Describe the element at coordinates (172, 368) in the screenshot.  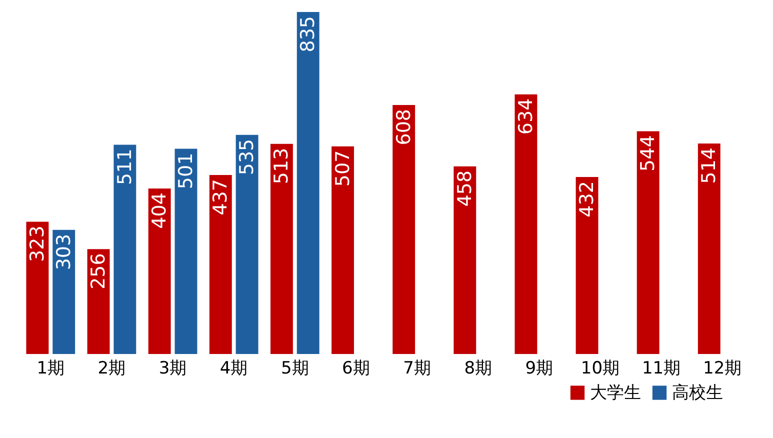
I see `x-tick-label: 3期` at that location.